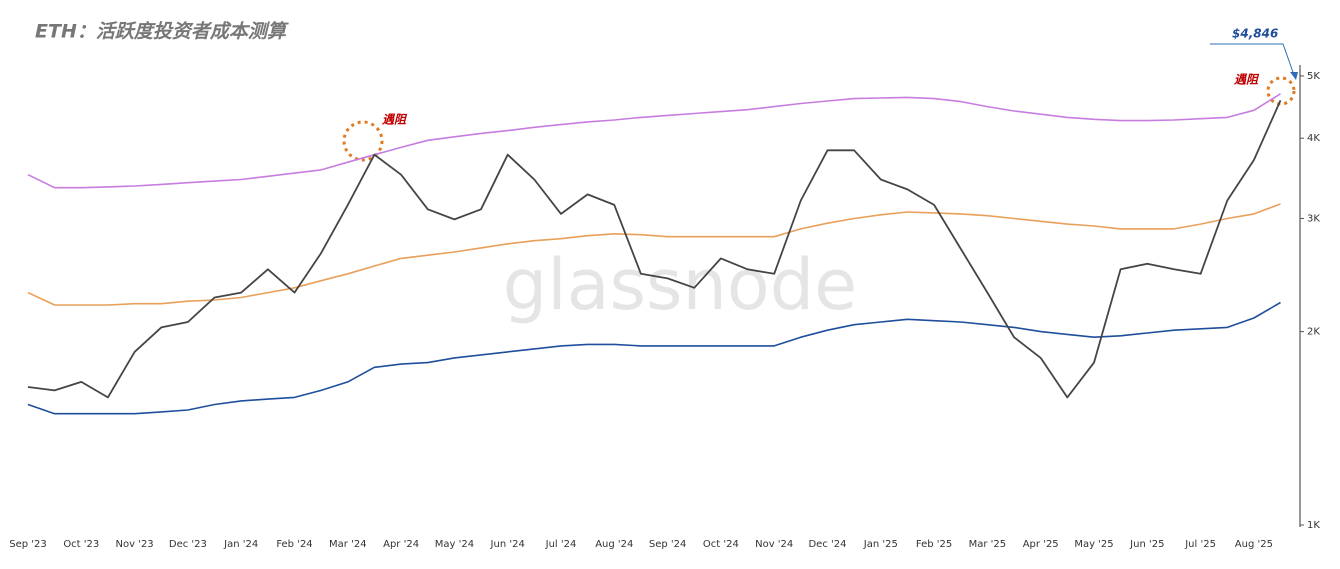 The height and width of the screenshot is (569, 1340). Describe the element at coordinates (880, 544) in the screenshot. I see `x-tick-label: Jan '25` at that location.